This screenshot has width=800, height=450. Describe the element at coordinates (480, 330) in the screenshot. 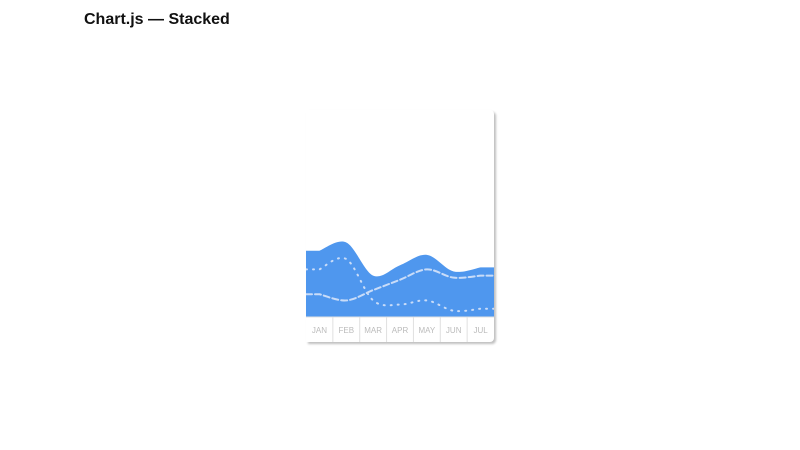

I see `x-tick-label: JUL` at that location.